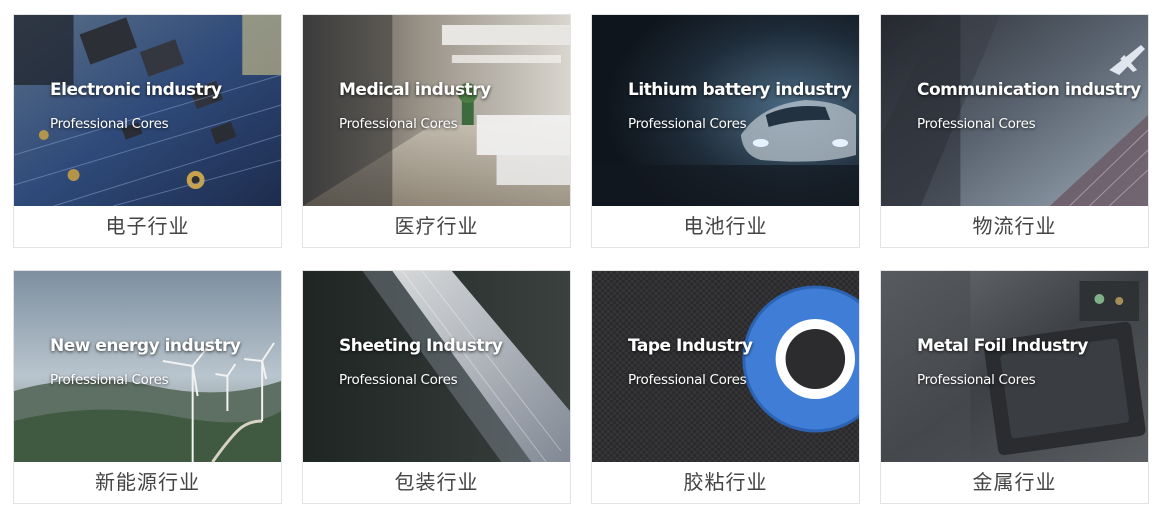 Image resolution: width=1166 pixels, height=511 pixels. Describe the element at coordinates (690, 346) in the screenshot. I see `card-title-en: Tape Industry` at that location.